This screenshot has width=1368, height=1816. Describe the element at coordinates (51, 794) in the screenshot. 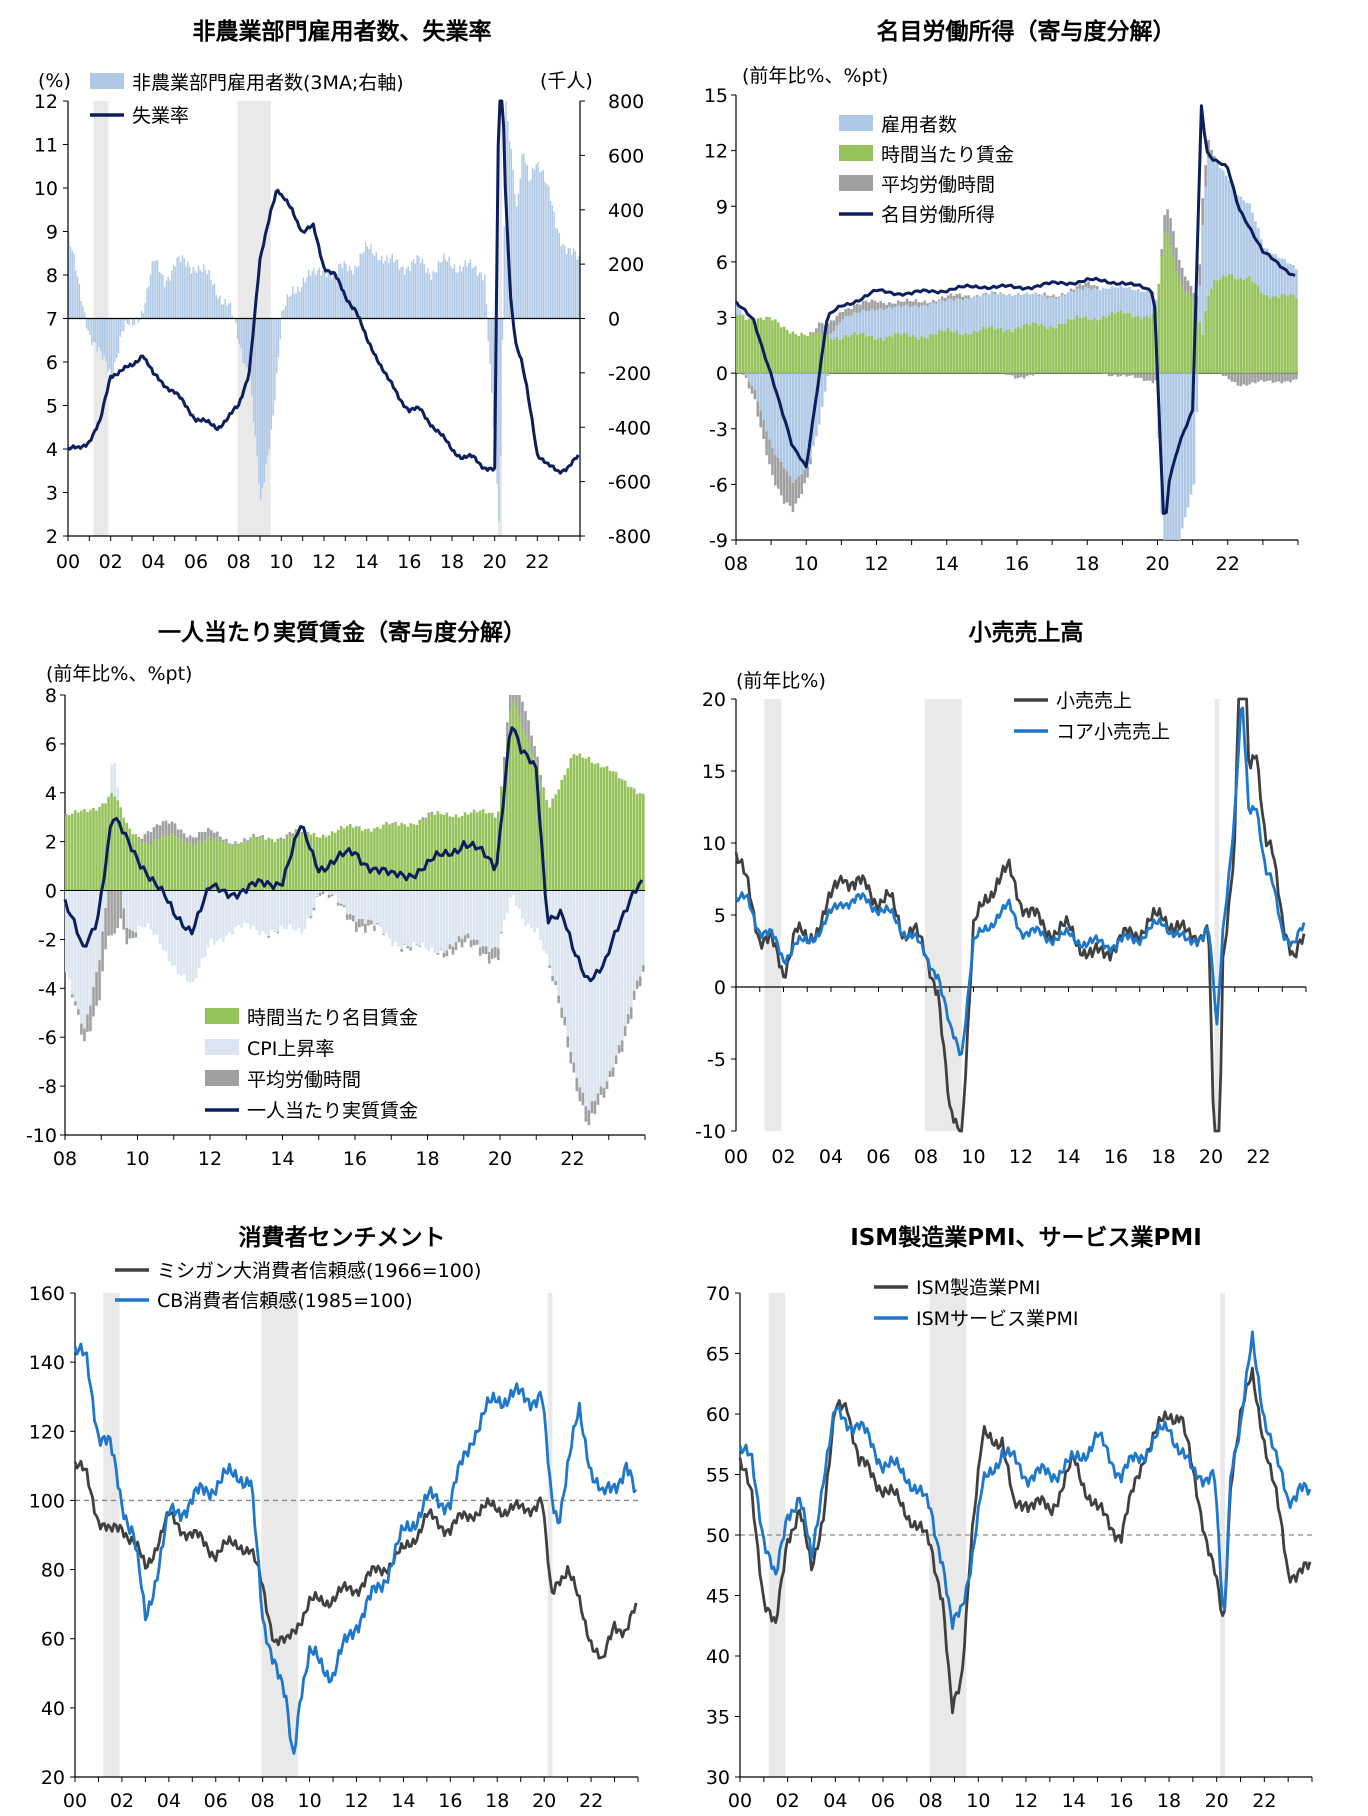

I see `y-tick-label: 4` at that location.